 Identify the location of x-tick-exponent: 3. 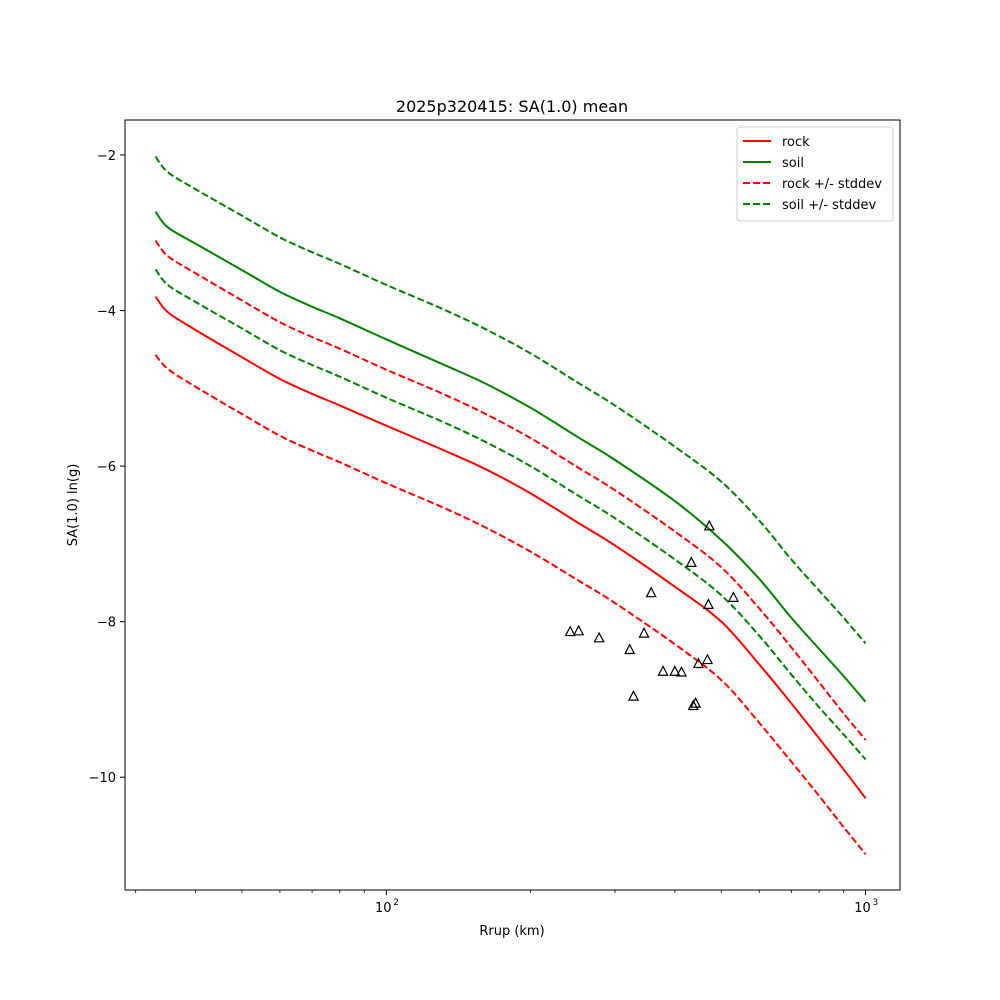
(876, 903).